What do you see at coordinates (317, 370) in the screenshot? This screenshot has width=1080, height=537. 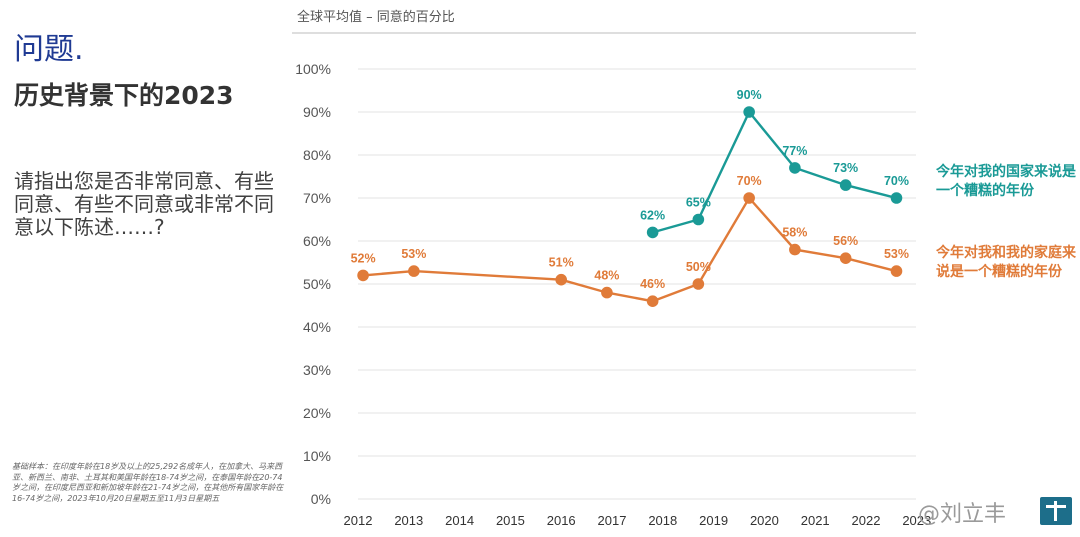 I see `y-tick-label: 30%` at bounding box center [317, 370].